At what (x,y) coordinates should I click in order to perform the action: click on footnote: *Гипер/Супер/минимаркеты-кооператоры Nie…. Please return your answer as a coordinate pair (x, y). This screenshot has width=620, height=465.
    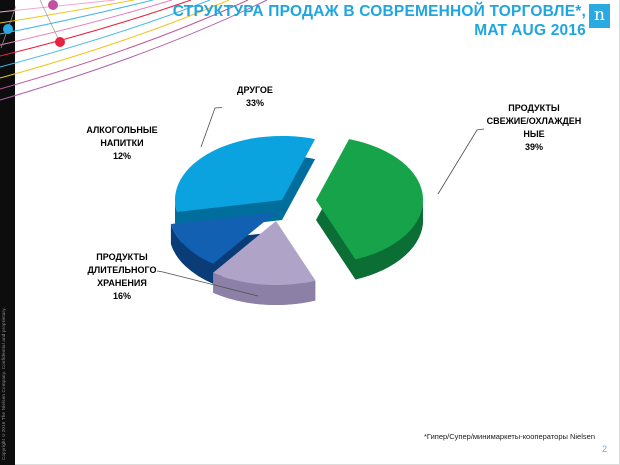
    Looking at the image, I should click on (509, 436).